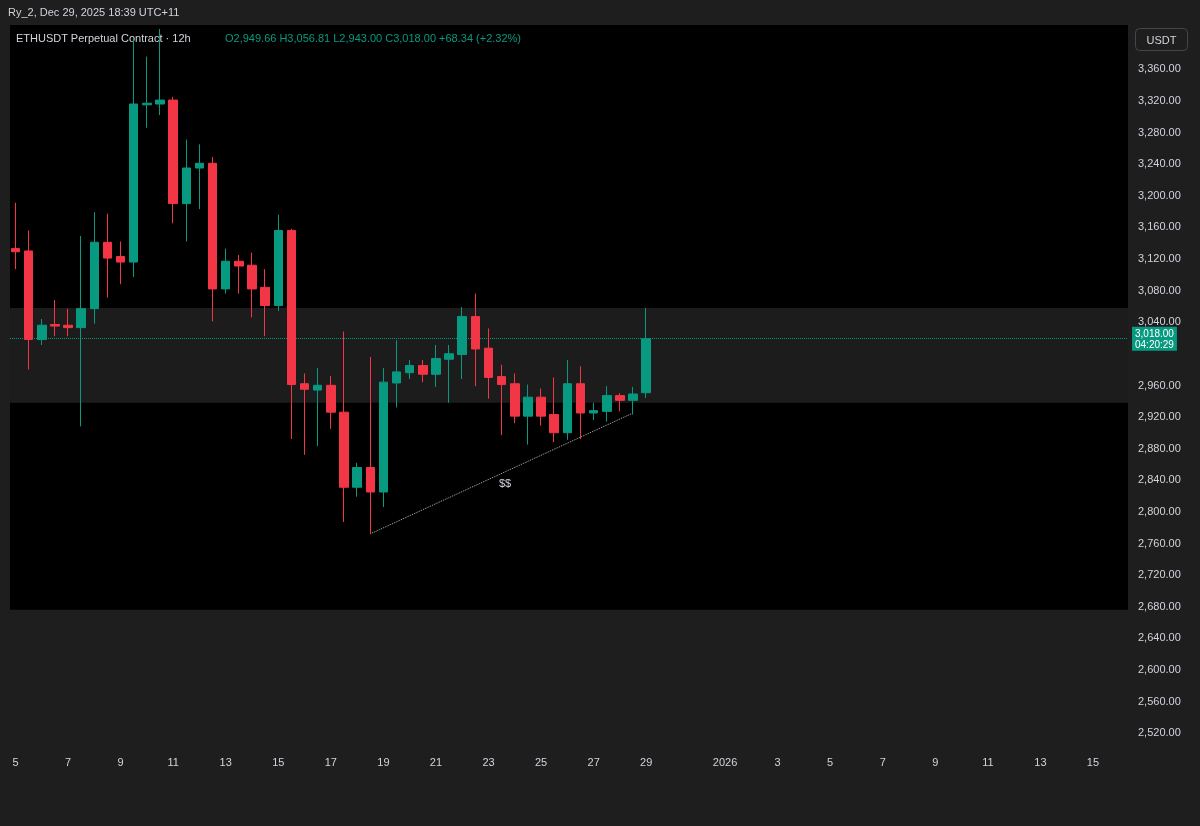 The image size is (1200, 826). I want to click on y-tick-label: 2,560.00, so click(1159, 700).